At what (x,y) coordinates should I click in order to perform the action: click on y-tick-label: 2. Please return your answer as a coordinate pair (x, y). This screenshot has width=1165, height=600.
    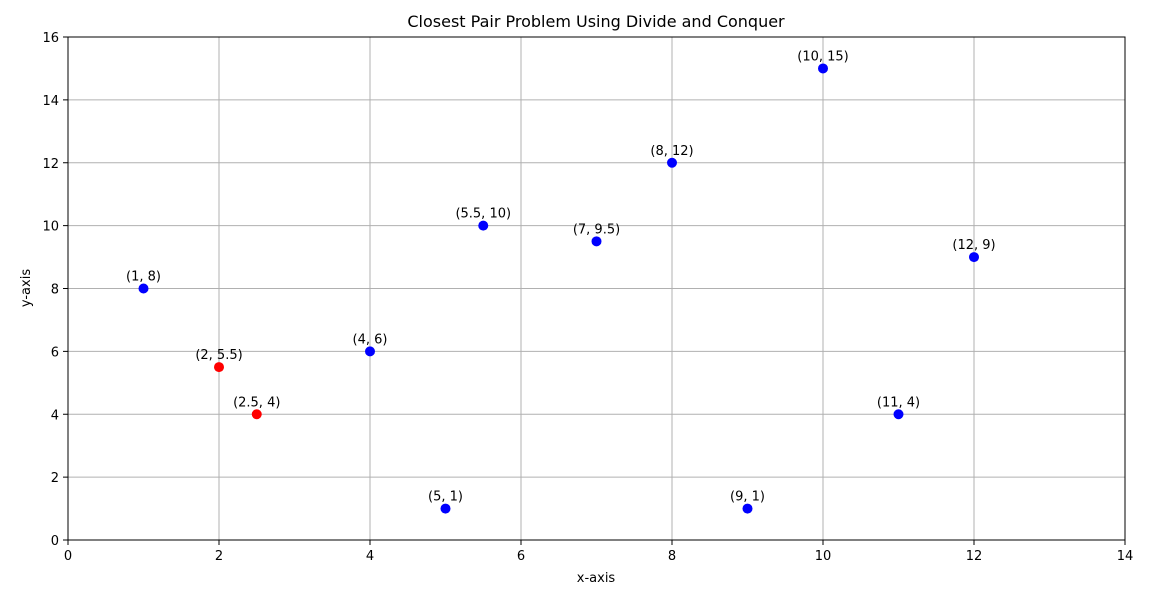
    Looking at the image, I should click on (55, 478).